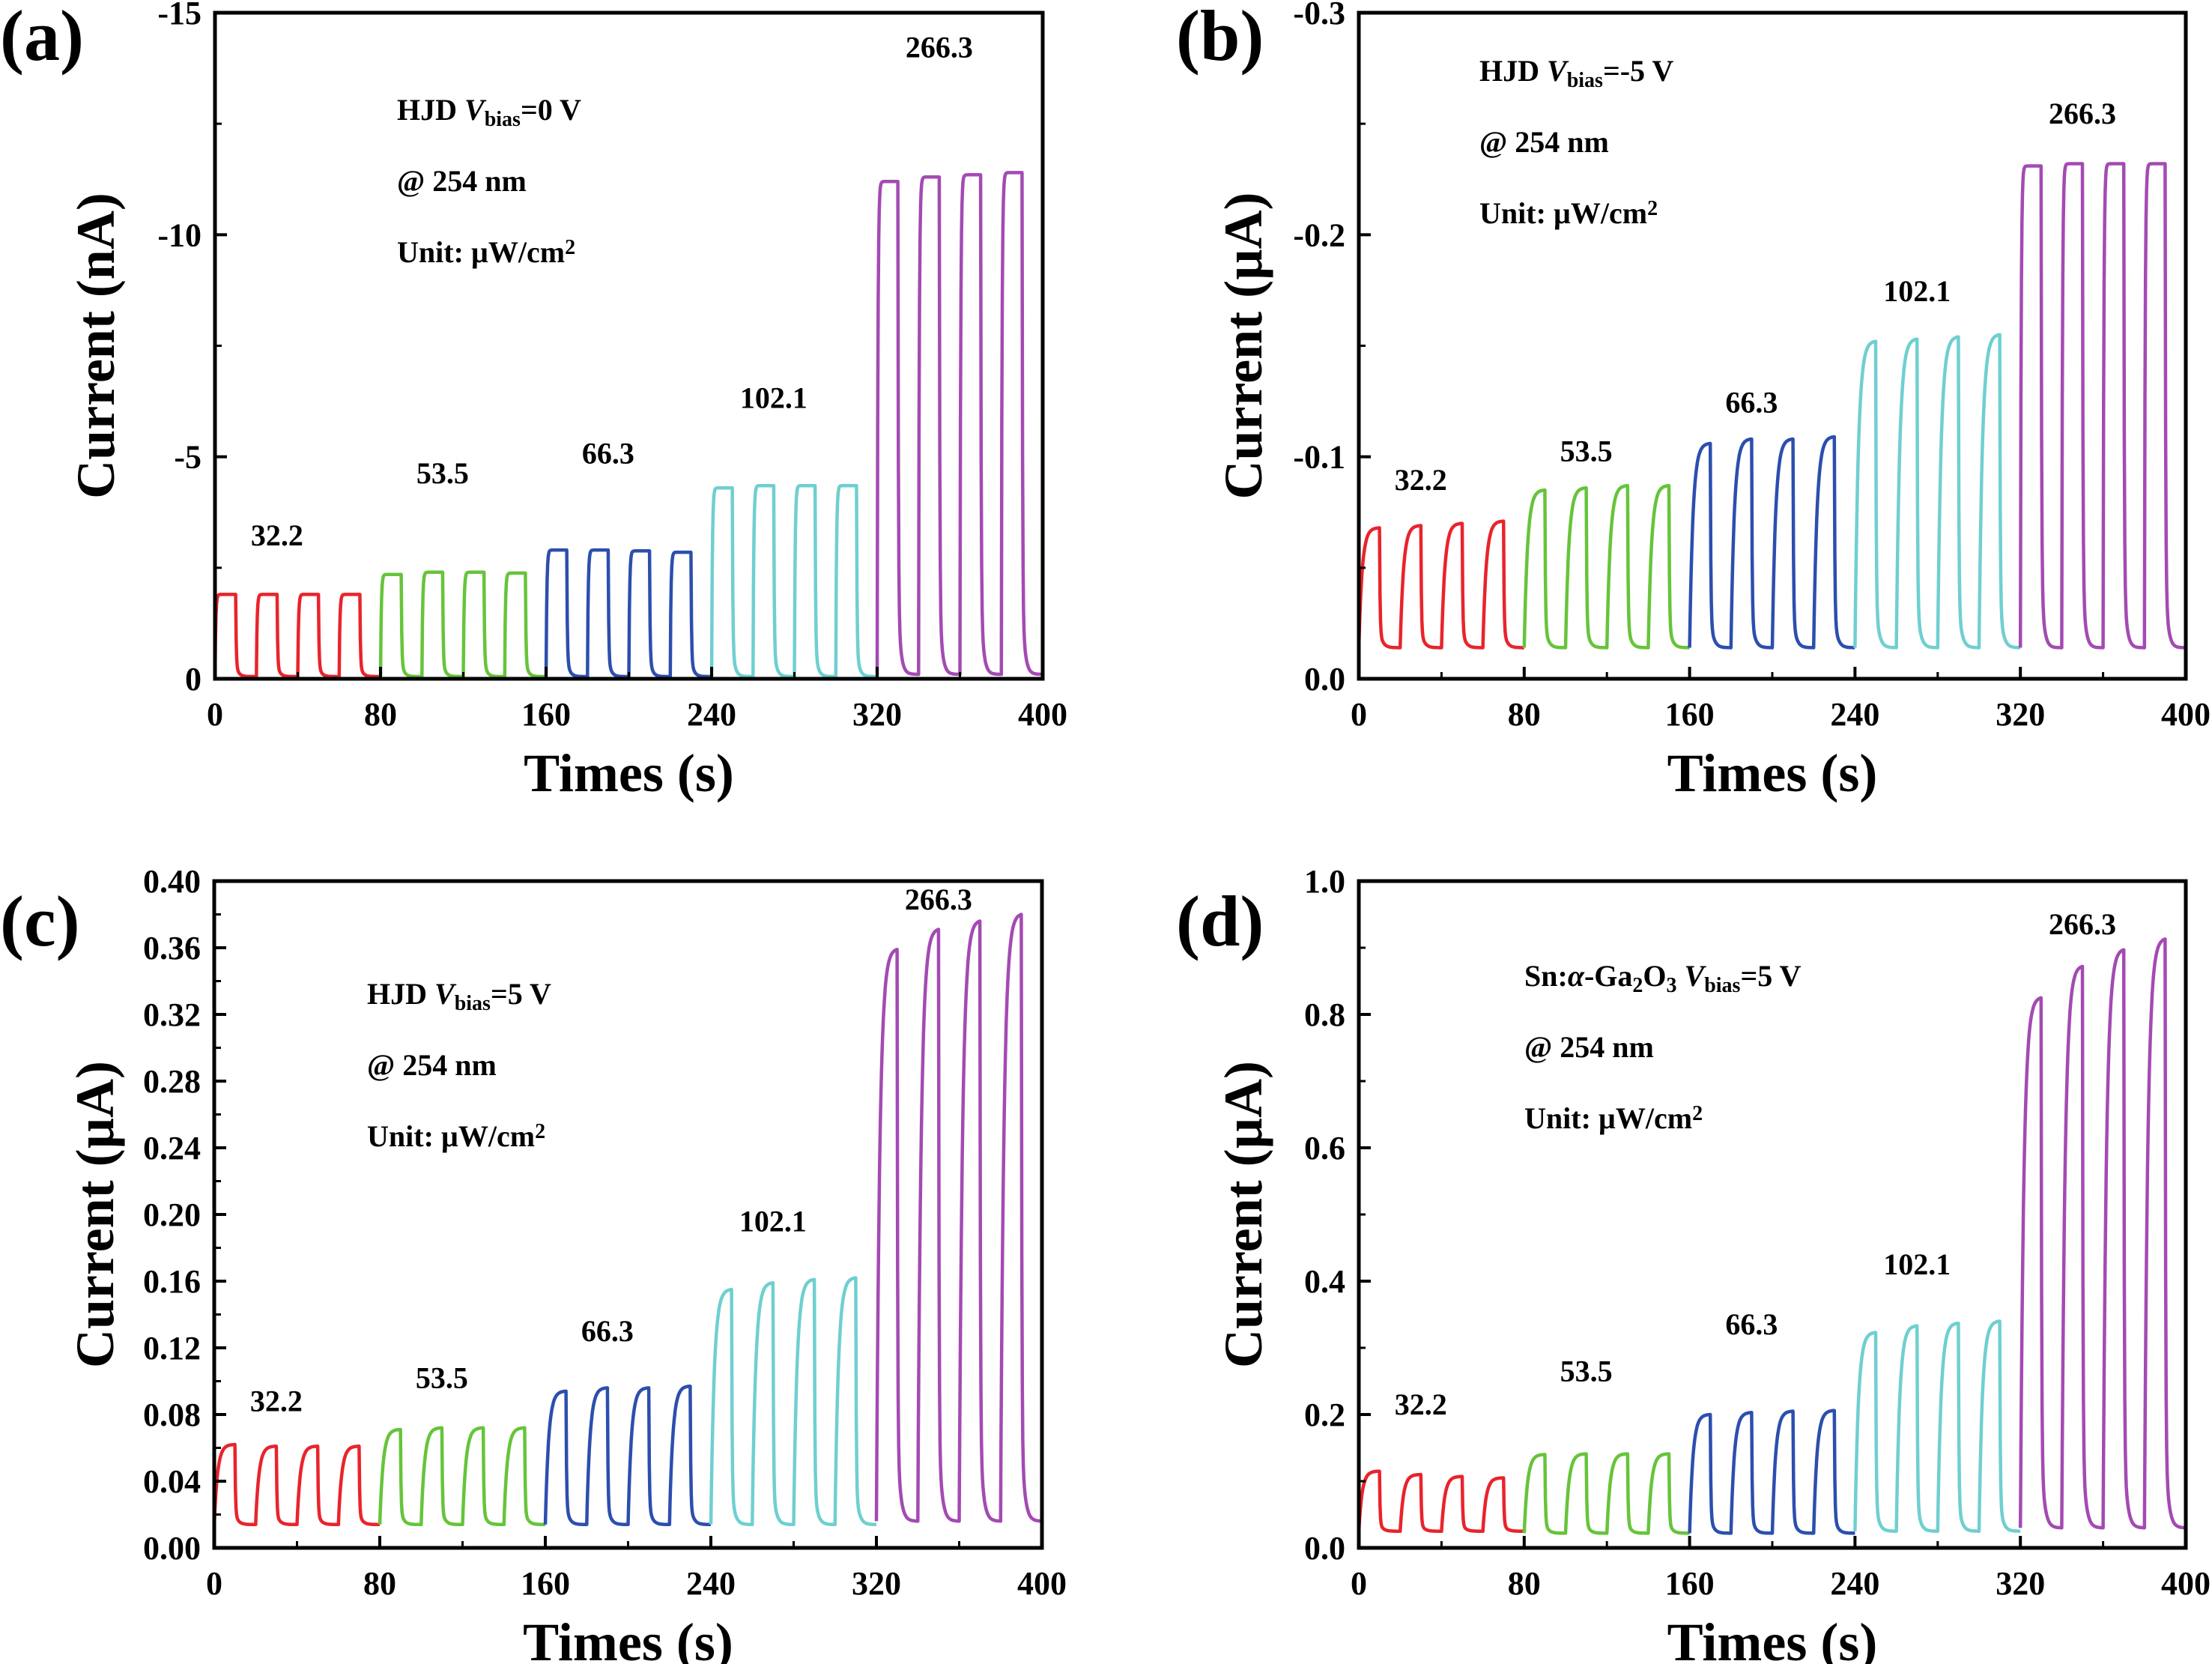 Image resolution: width=2212 pixels, height=1664 pixels. Describe the element at coordinates (1324, 679) in the screenshot. I see `y-tick-label: 0.0` at that location.